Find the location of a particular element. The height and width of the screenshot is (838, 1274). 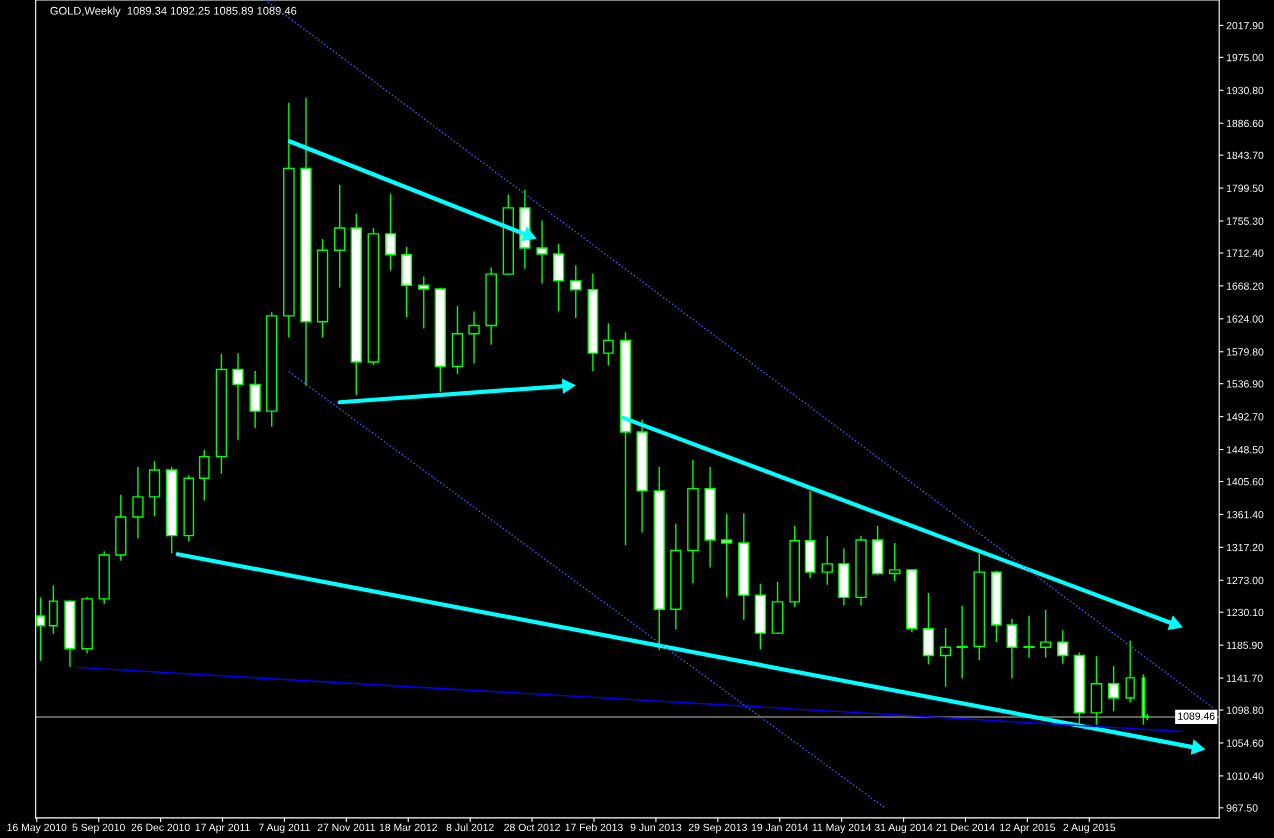

y-tick-label: 1799.50 is located at coordinates (1245, 188).